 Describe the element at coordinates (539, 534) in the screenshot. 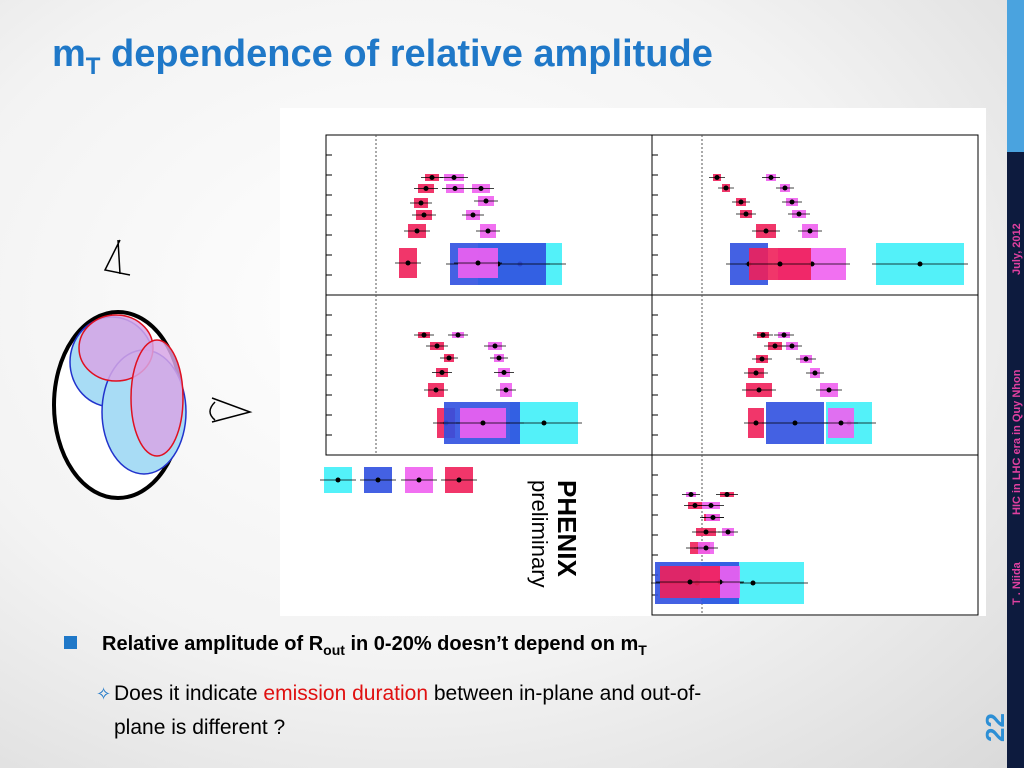

I see `logo-note: preliminary` at that location.